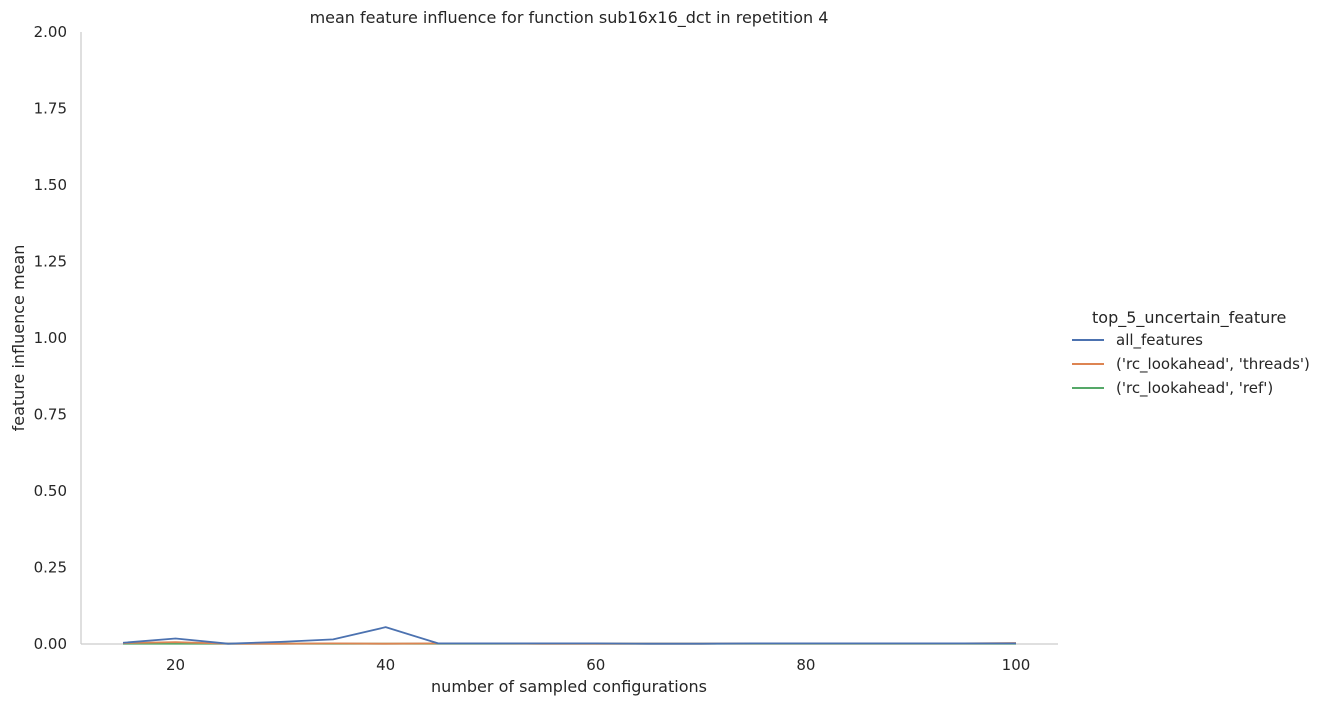 The width and height of the screenshot is (1326, 706). What do you see at coordinates (50, 32) in the screenshot?
I see `y-tick-label: 2.00` at bounding box center [50, 32].